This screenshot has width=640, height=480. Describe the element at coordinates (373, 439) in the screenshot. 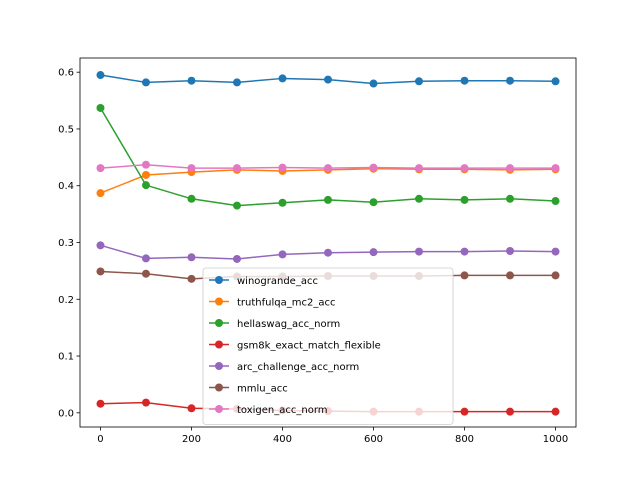

I see `x-tick-label: 600` at that location.